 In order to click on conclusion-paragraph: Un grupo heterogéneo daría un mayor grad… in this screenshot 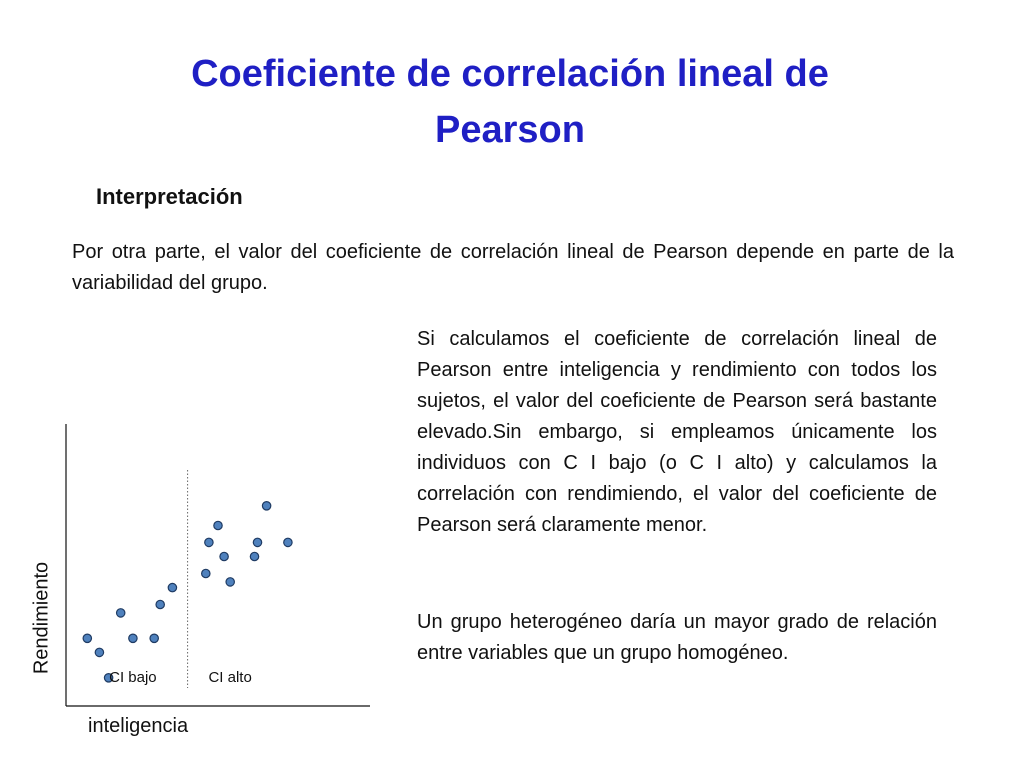, I will do `click(677, 637)`.